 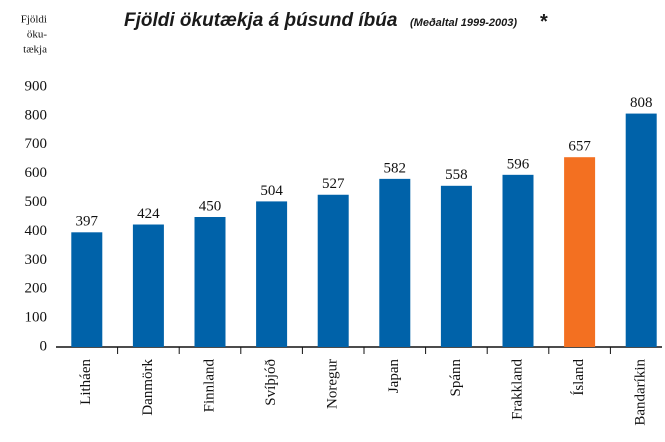 I want to click on y-tick-label: 700, so click(x=36, y=144).